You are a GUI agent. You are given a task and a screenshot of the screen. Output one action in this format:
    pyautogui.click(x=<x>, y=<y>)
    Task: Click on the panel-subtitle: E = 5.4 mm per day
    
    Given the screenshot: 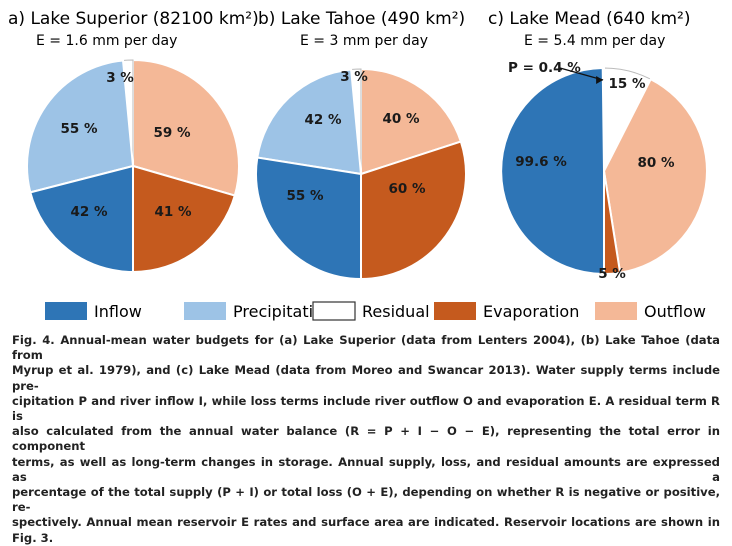 What is the action you would take?
    pyautogui.click(x=594, y=41)
    